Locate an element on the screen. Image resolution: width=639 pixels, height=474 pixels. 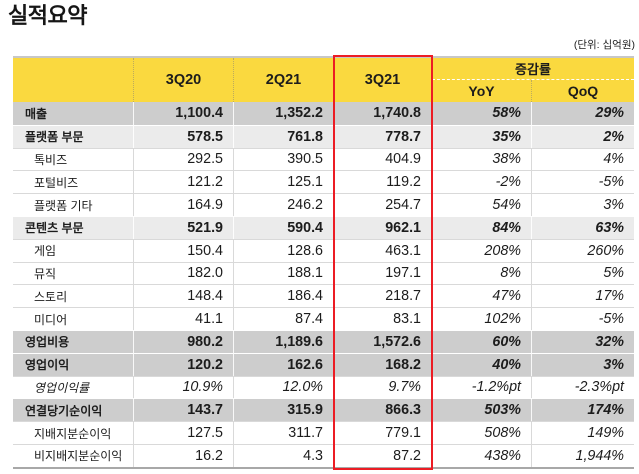
cell-non-controlling-interest-profit-col4: 1,944% is located at coordinates (583, 455).